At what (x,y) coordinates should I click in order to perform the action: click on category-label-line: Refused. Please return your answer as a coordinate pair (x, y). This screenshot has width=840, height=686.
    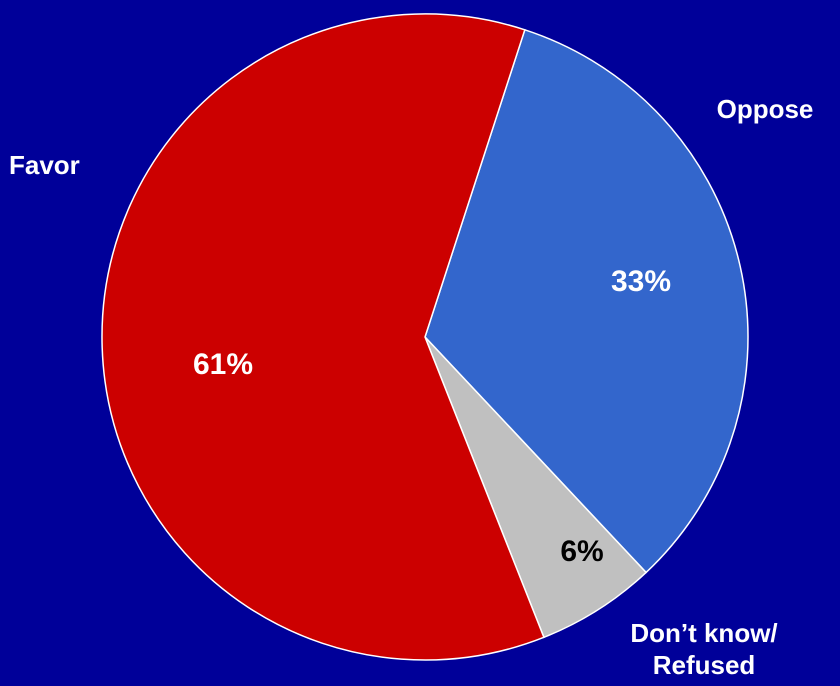
    Looking at the image, I should click on (704, 665).